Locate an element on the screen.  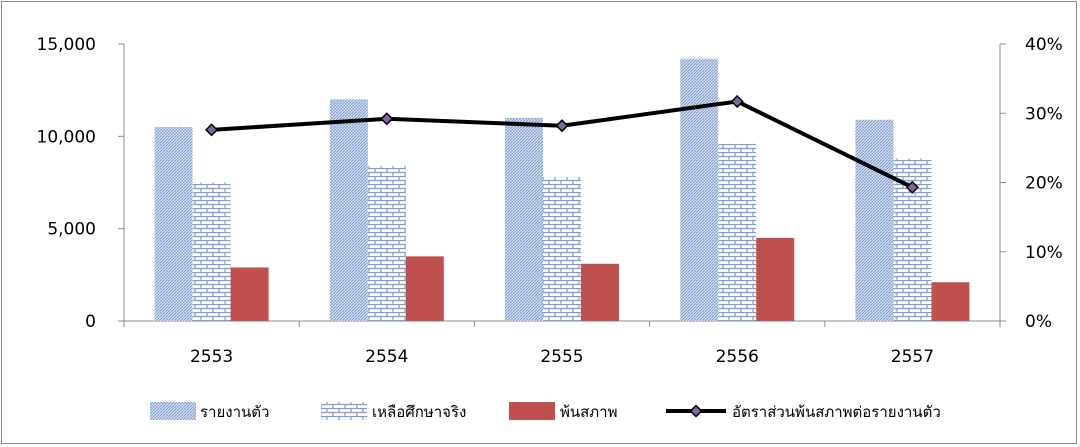
legend-label-2: เหลือศึกษาจริง is located at coordinates (419, 412).